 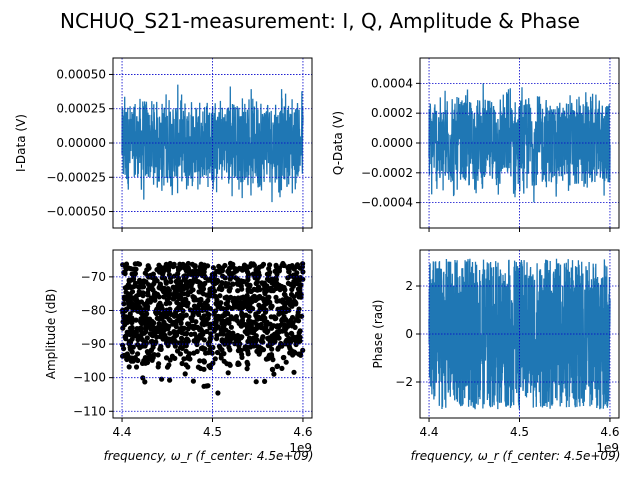 What do you see at coordinates (516, 456) in the screenshot?
I see `phase-x-axis-label: frequency, ω_r (f_center: 4.5e+09)` at bounding box center [516, 456].